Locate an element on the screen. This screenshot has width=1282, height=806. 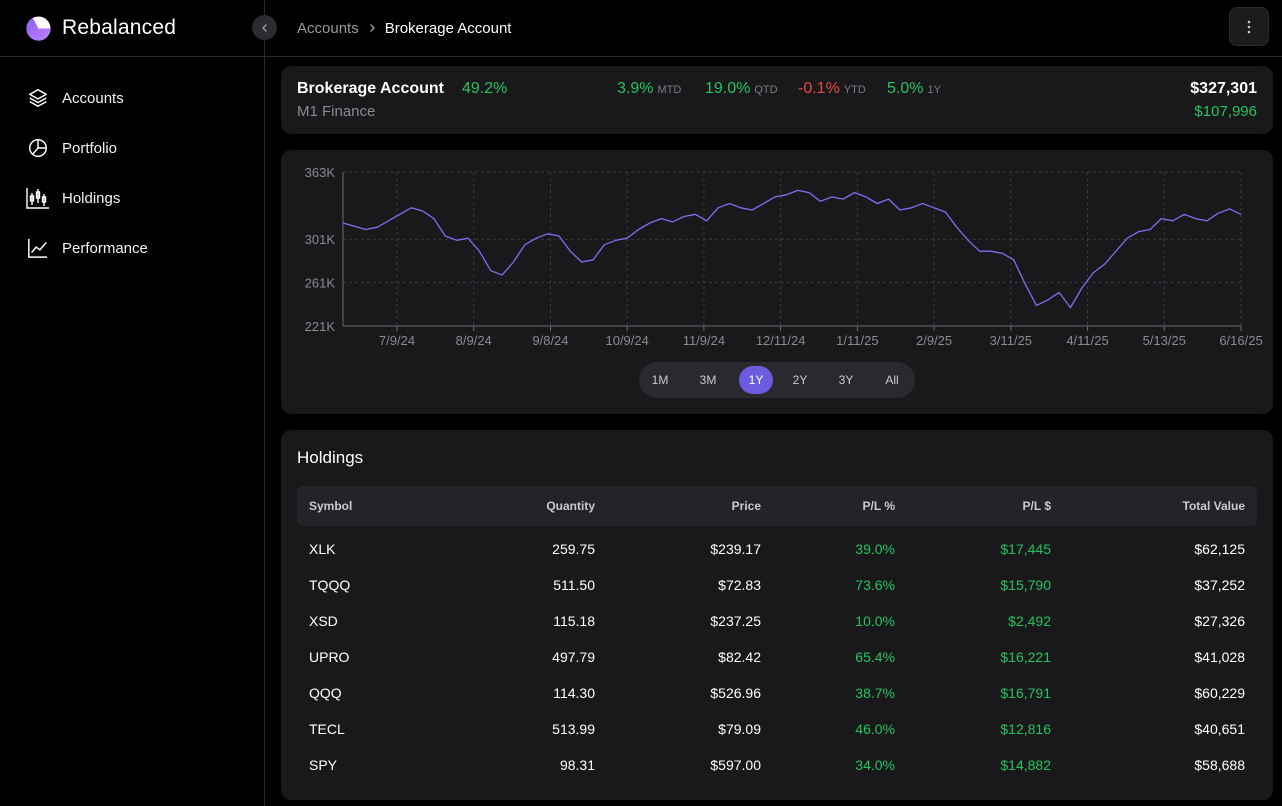
column-header-pl-dollar: P/L $ is located at coordinates (1036, 506).